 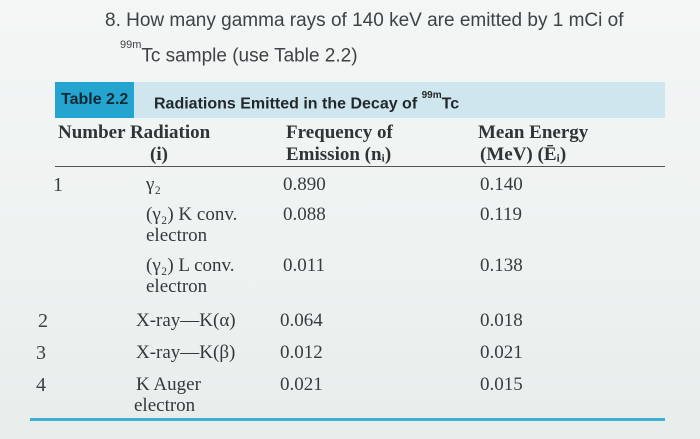 I want to click on question-line-2-text: Tc sample (use Table 2.2), so click(x=249, y=56).